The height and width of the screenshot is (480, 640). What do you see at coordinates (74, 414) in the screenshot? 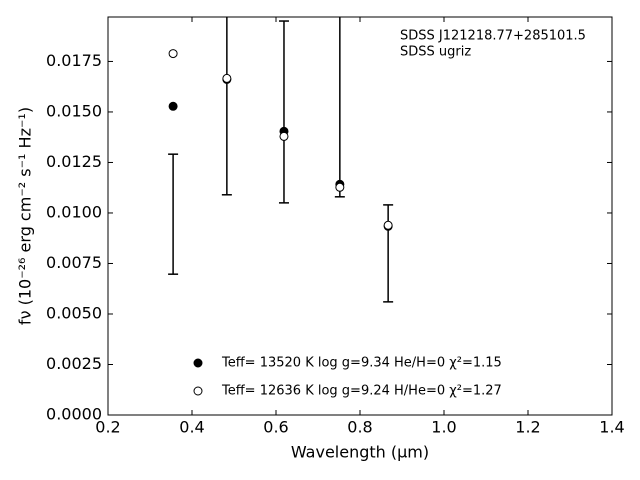
I see `y-tick-label: 0.0000` at bounding box center [74, 414].